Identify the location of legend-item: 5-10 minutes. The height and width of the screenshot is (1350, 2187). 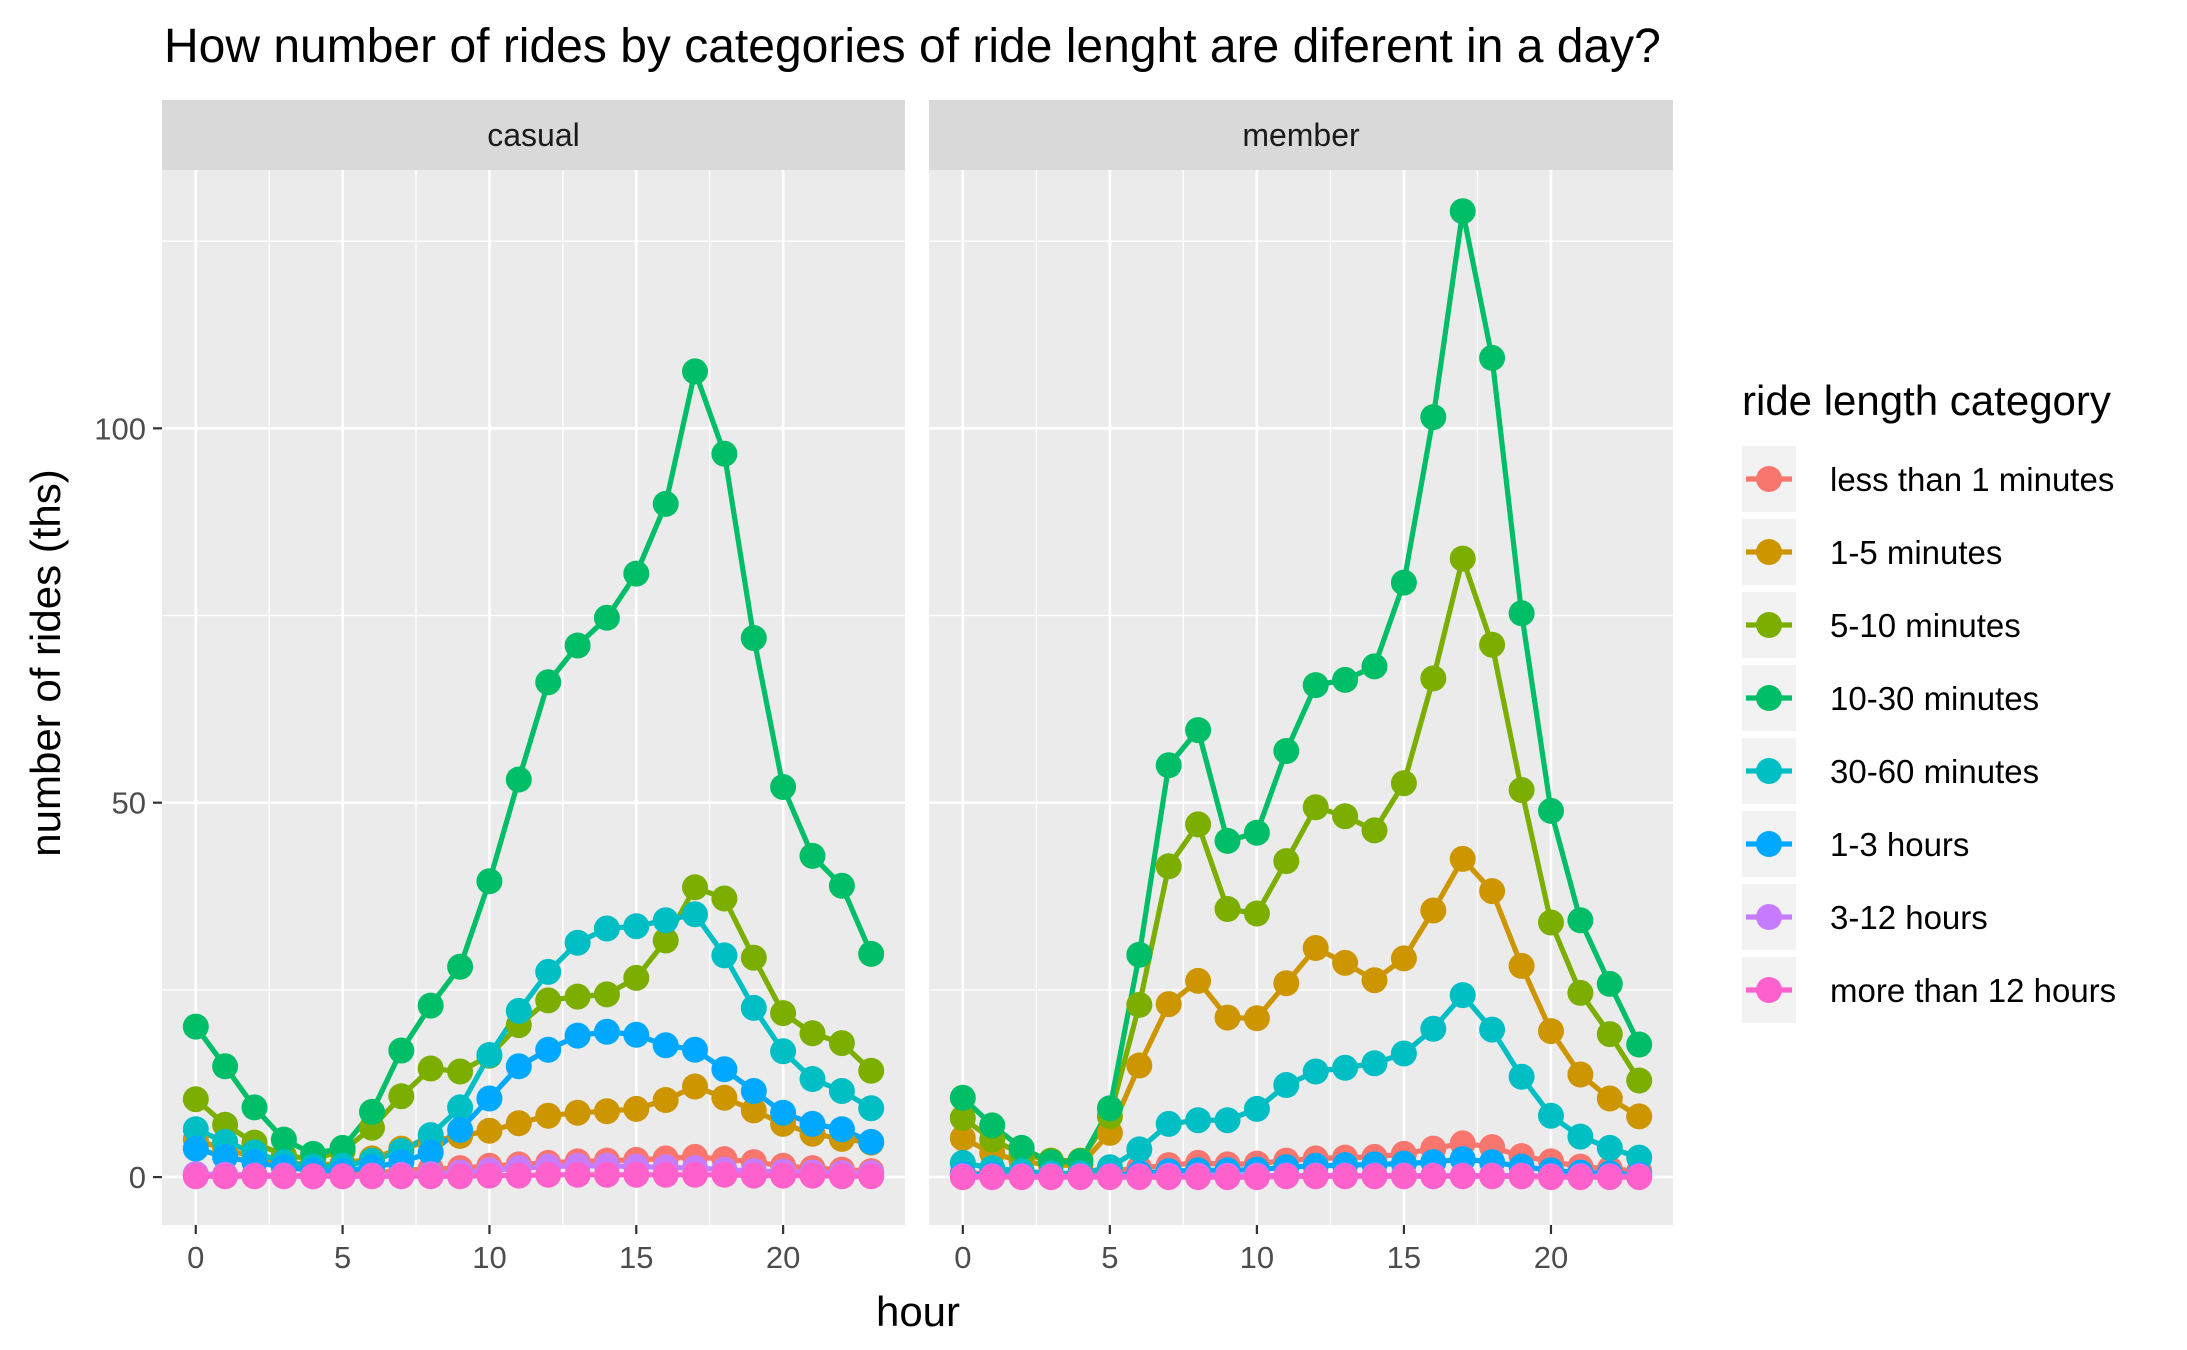
(1881, 625).